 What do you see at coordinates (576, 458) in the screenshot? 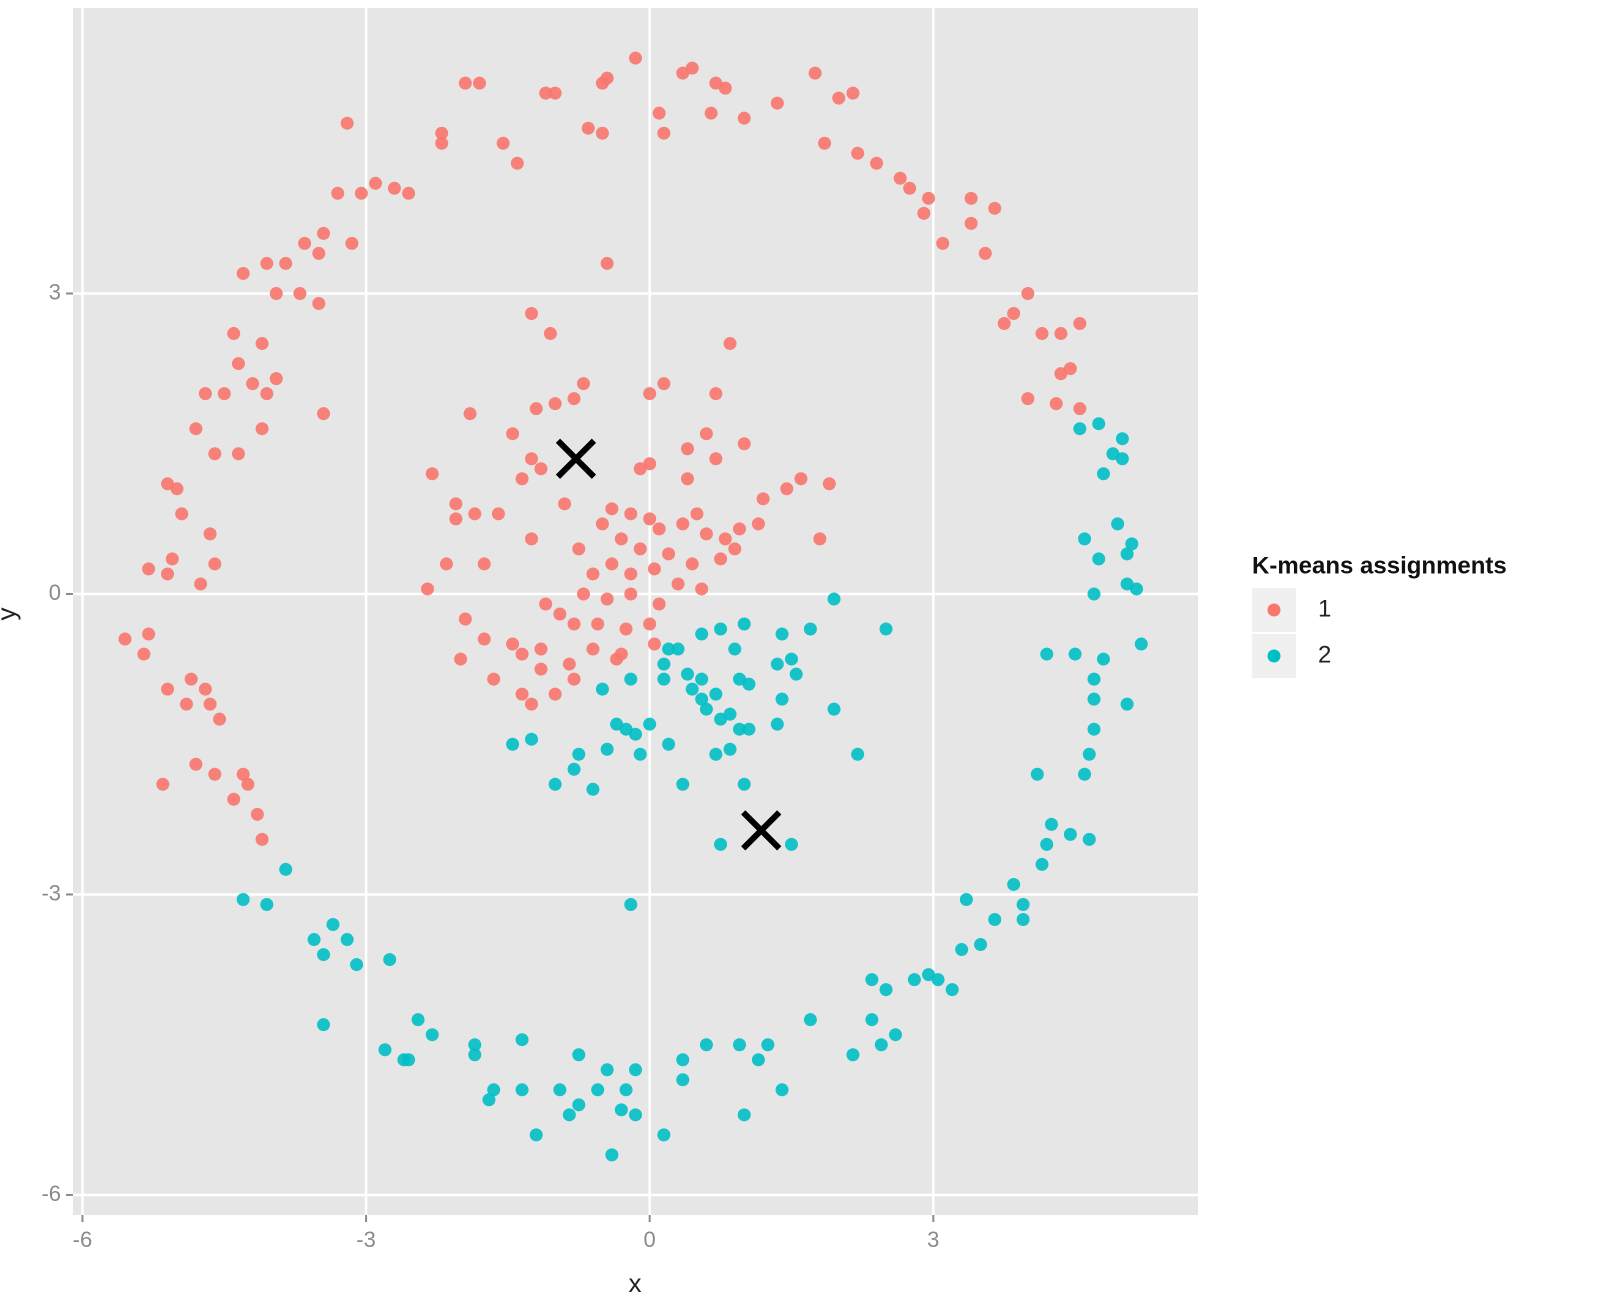
I see `centroid` at bounding box center [576, 458].